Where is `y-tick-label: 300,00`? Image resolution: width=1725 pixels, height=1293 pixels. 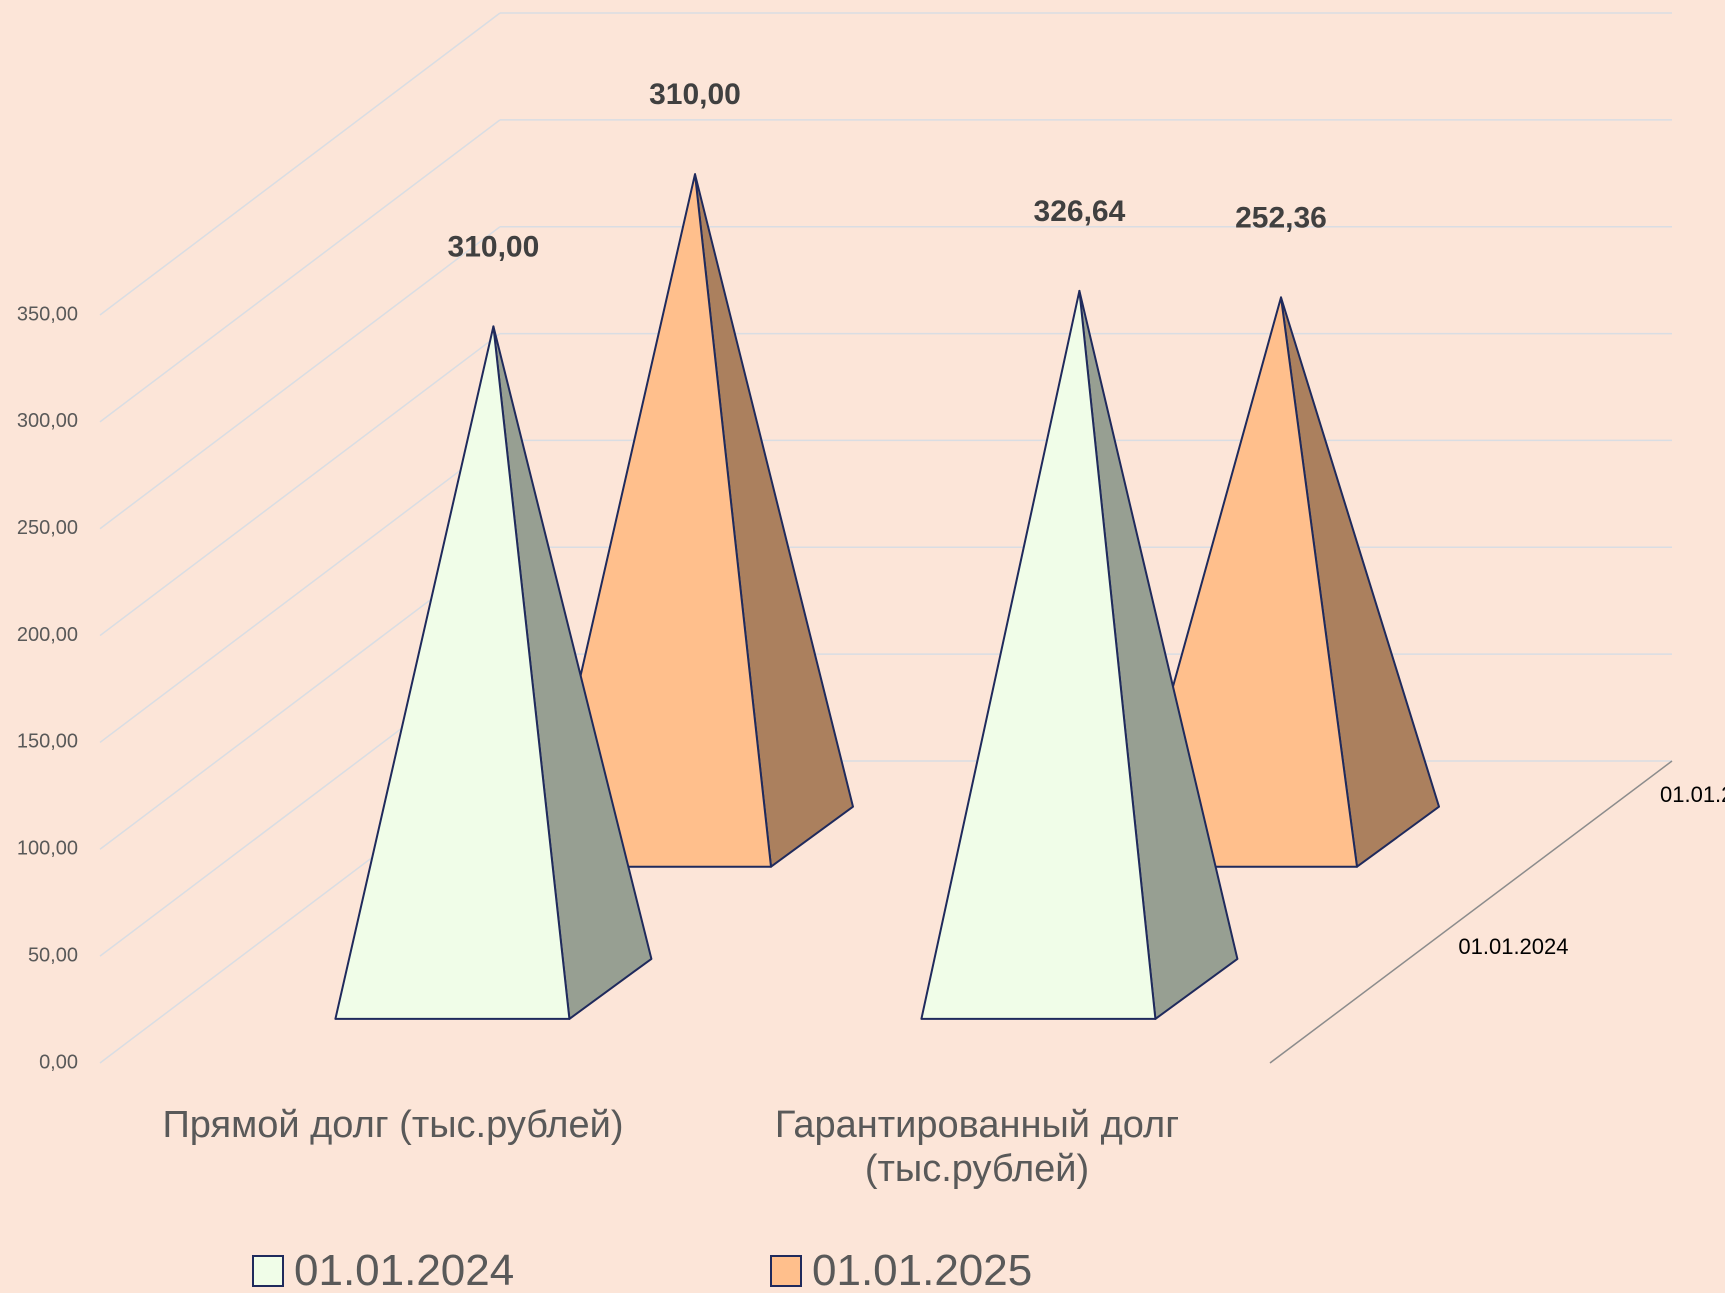
y-tick-label: 300,00 is located at coordinates (47, 421).